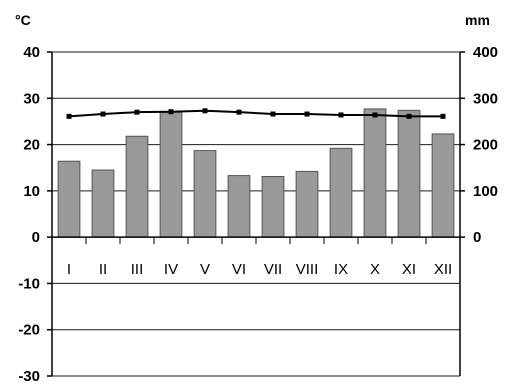 The image size is (505, 388). I want to click on category-label: VII, so click(273, 269).